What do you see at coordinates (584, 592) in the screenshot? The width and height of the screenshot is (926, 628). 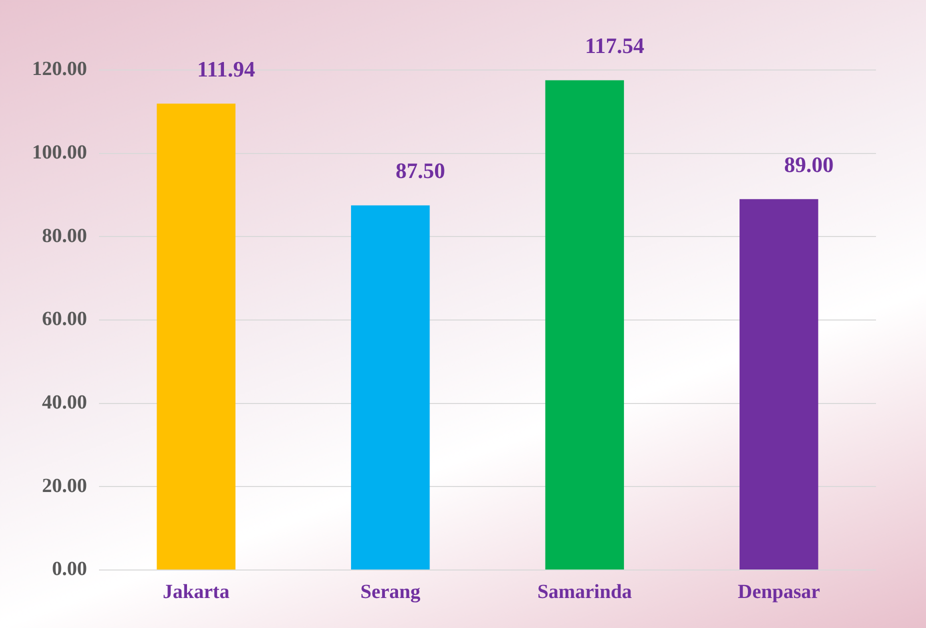 I see `x-tick-label: Samarinda` at bounding box center [584, 592].